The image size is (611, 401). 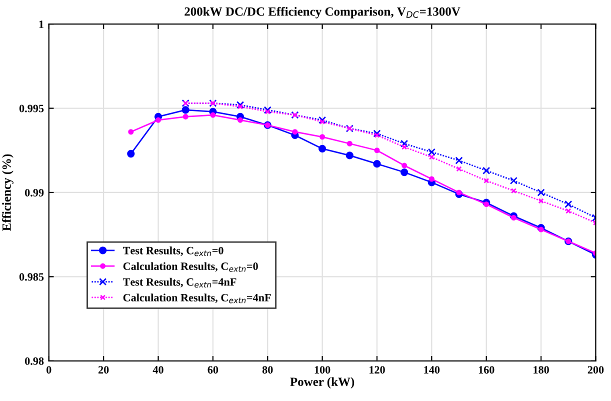 I want to click on y-axis-title: Efficiency (%), so click(x=8, y=192).